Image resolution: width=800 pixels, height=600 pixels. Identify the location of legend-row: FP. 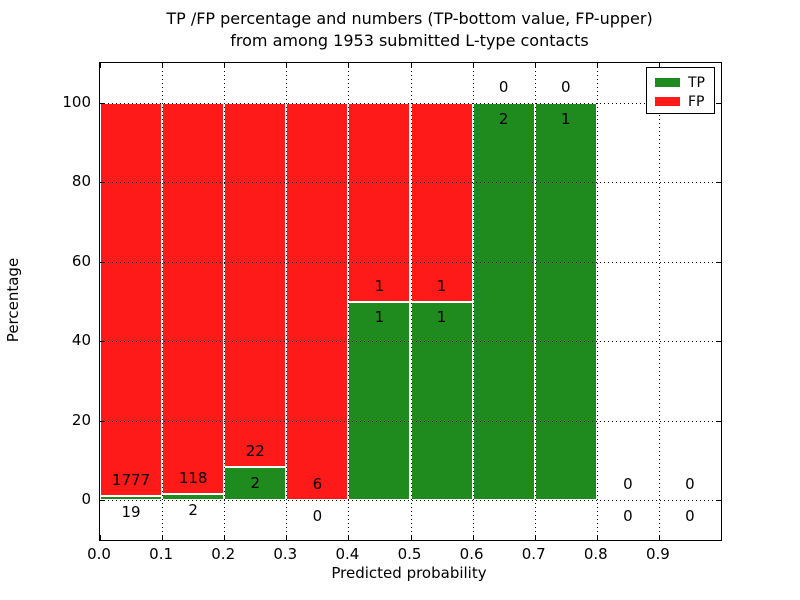
(684, 101).